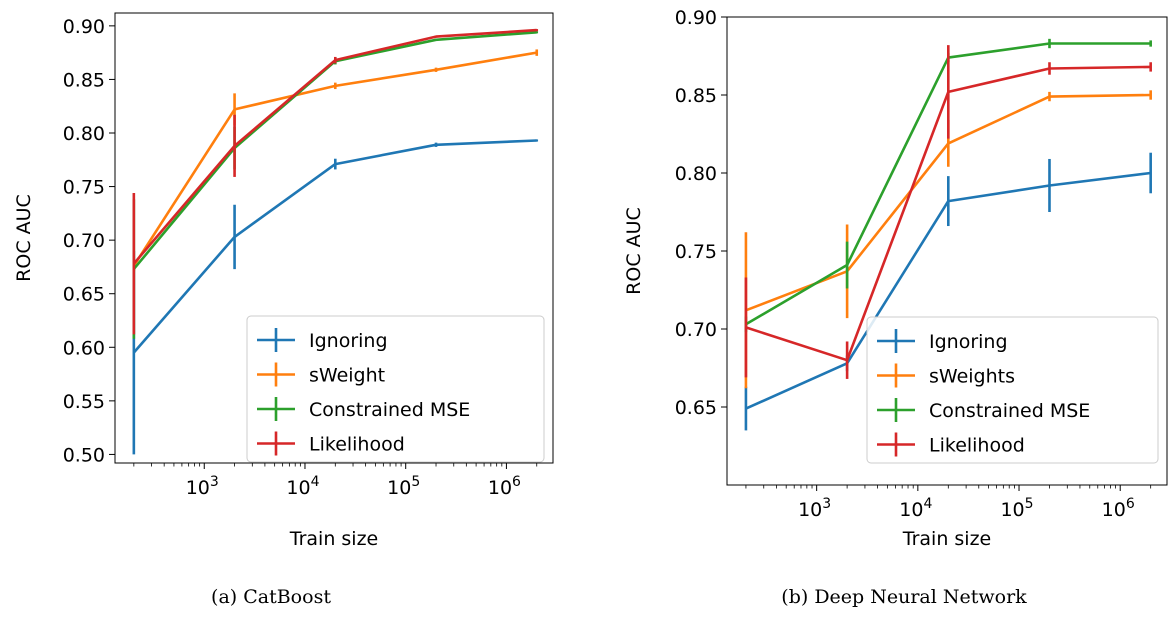  Describe the element at coordinates (84, 295) in the screenshot. I see `panel-a-y-tick-label: 0.65` at that location.